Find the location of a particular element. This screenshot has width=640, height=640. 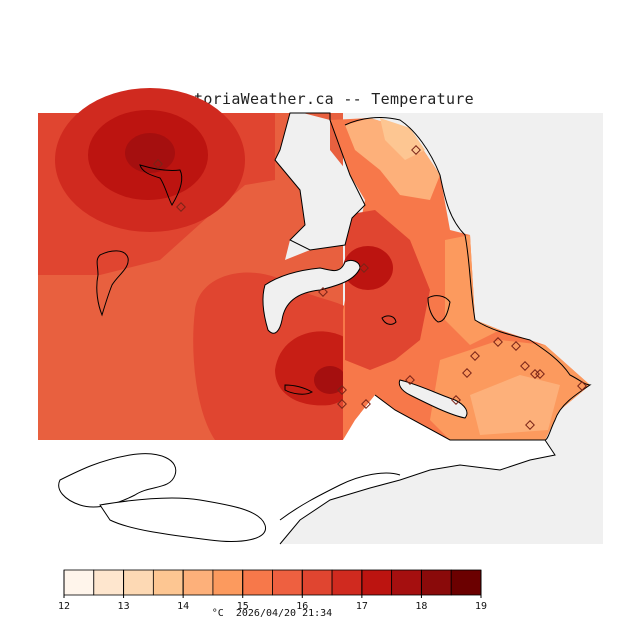

colorbar-tick-label: 19 is located at coordinates (481, 606).